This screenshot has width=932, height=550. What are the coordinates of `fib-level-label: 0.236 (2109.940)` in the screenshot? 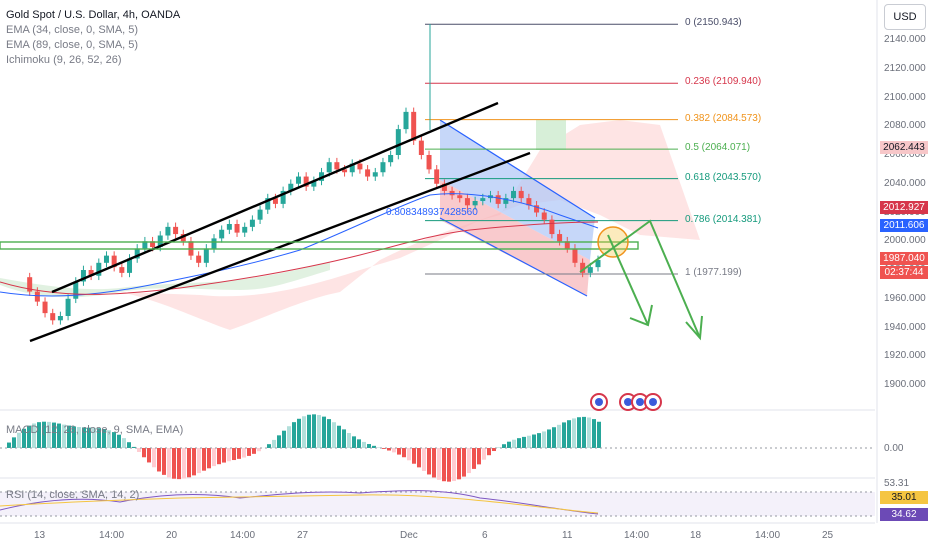 It's located at (723, 82).